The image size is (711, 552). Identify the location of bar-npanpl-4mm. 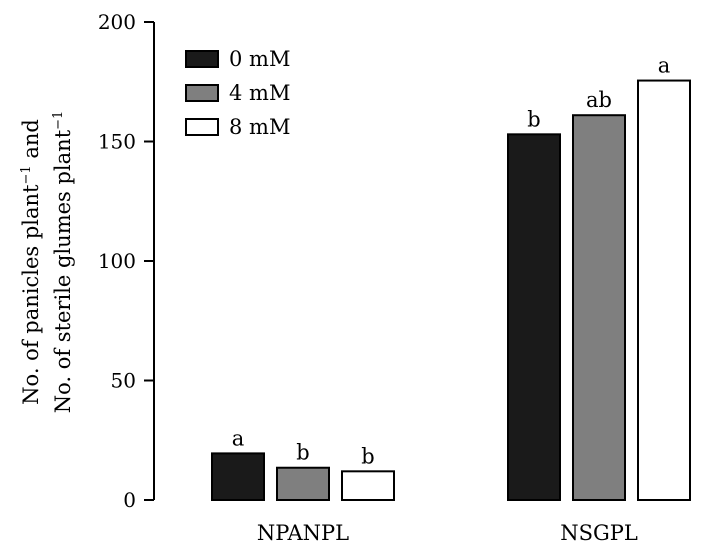
(303, 483).